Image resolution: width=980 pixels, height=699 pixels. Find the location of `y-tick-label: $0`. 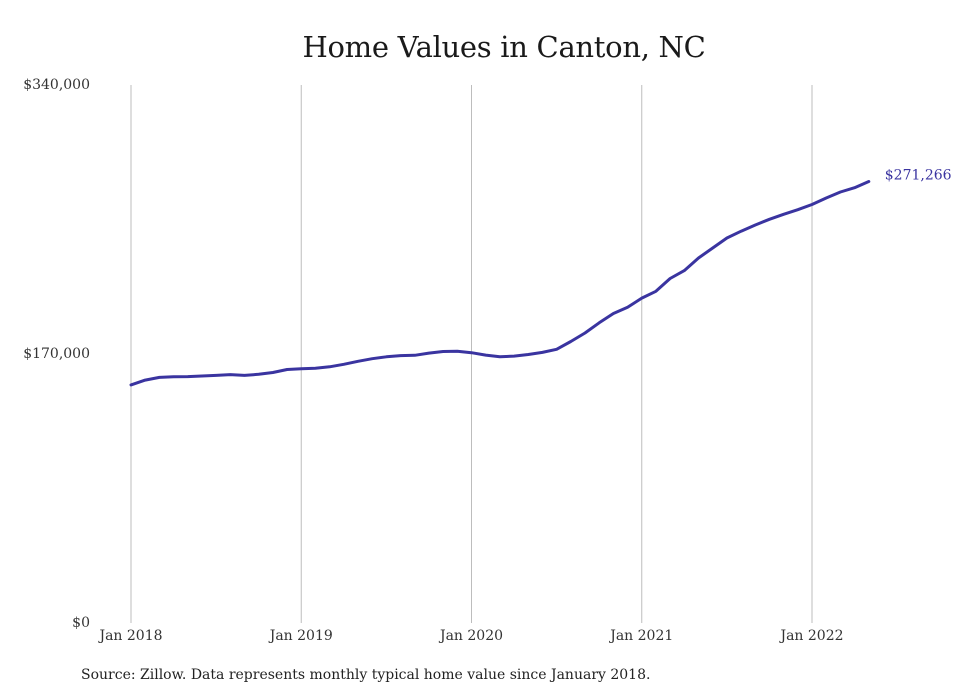

y-tick-label: $0 is located at coordinates (81, 623).